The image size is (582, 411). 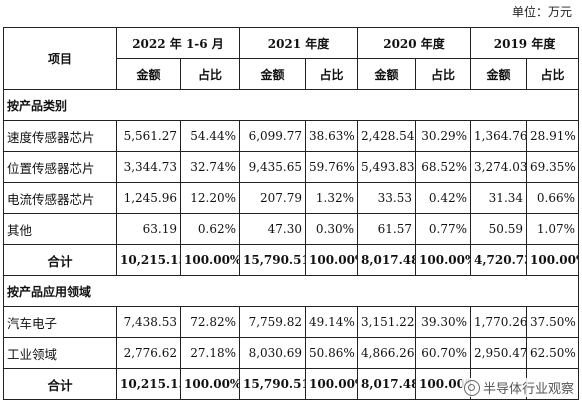 What do you see at coordinates (60, 198) in the screenshot?
I see `row-label: 电流传感器芯片` at bounding box center [60, 198].